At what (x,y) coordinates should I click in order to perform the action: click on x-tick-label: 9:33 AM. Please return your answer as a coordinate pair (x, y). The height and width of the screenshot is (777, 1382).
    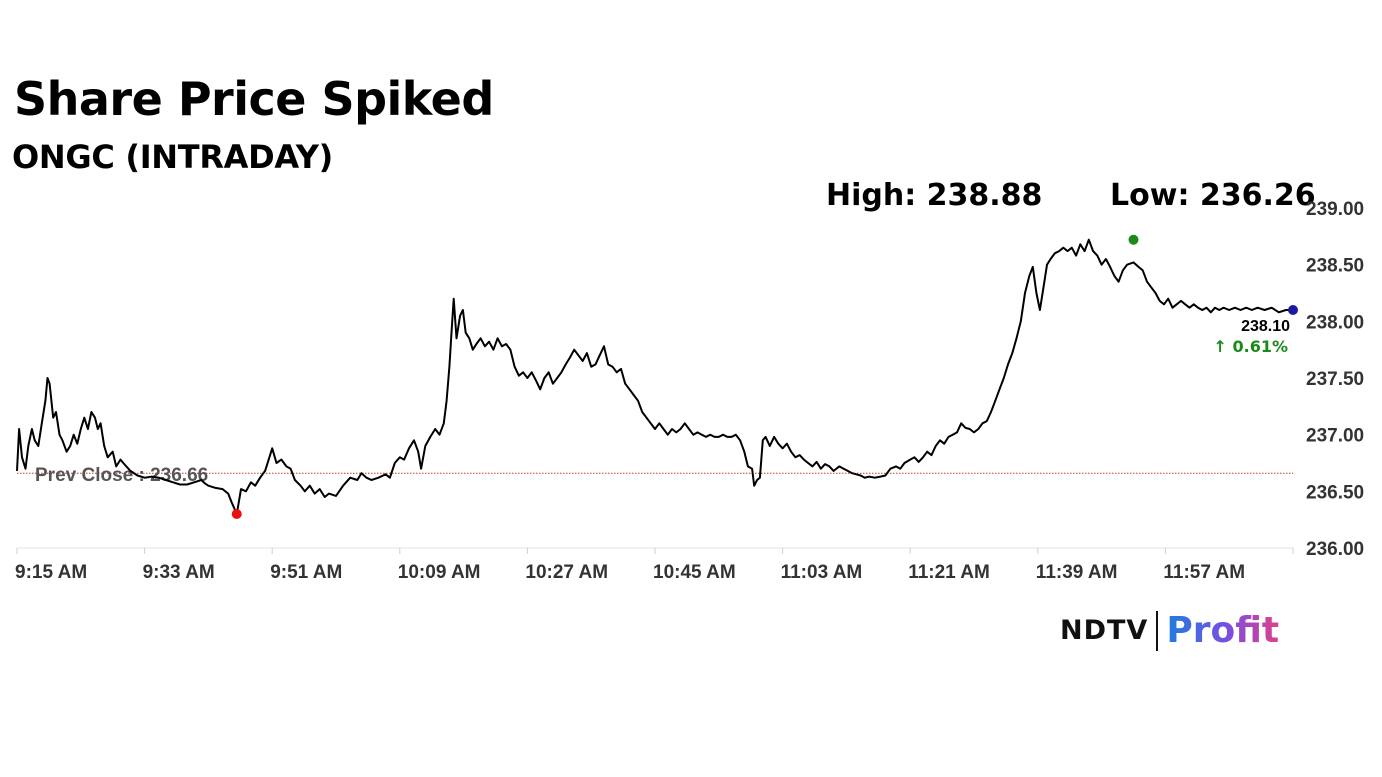
    Looking at the image, I should click on (179, 572).